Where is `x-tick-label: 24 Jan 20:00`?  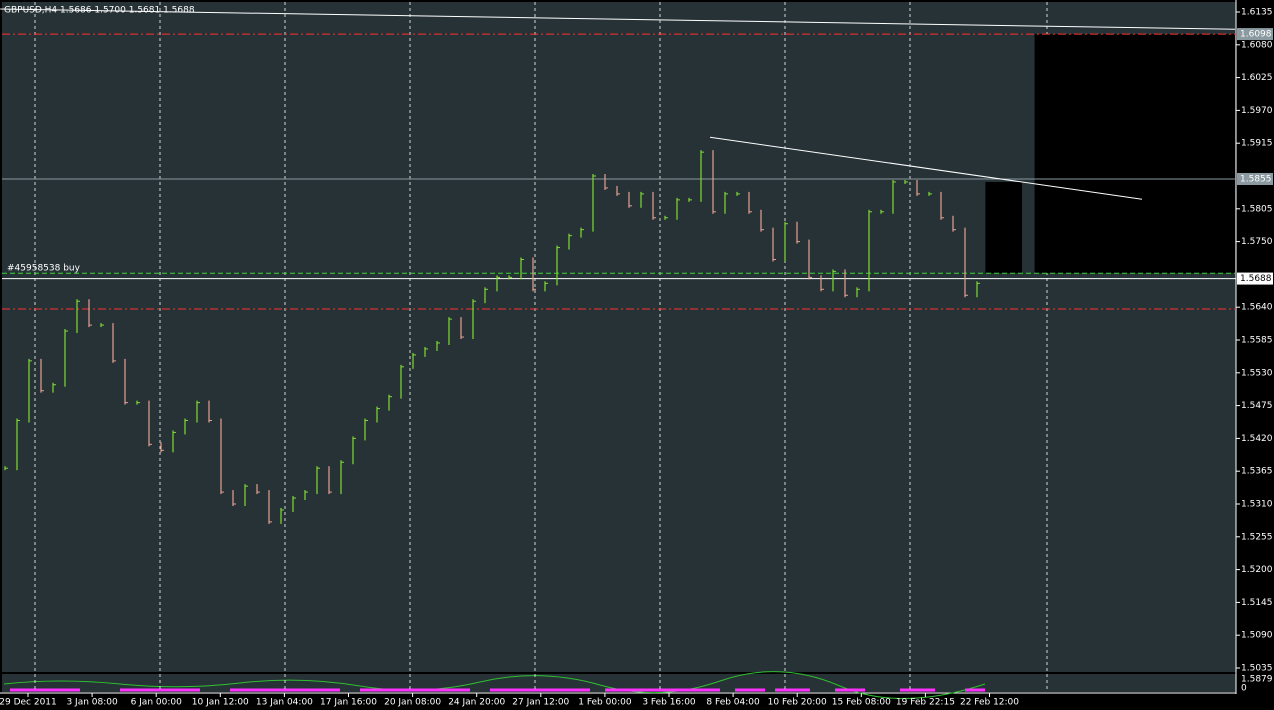
x-tick-label: 24 Jan 20:00 is located at coordinates (476, 703).